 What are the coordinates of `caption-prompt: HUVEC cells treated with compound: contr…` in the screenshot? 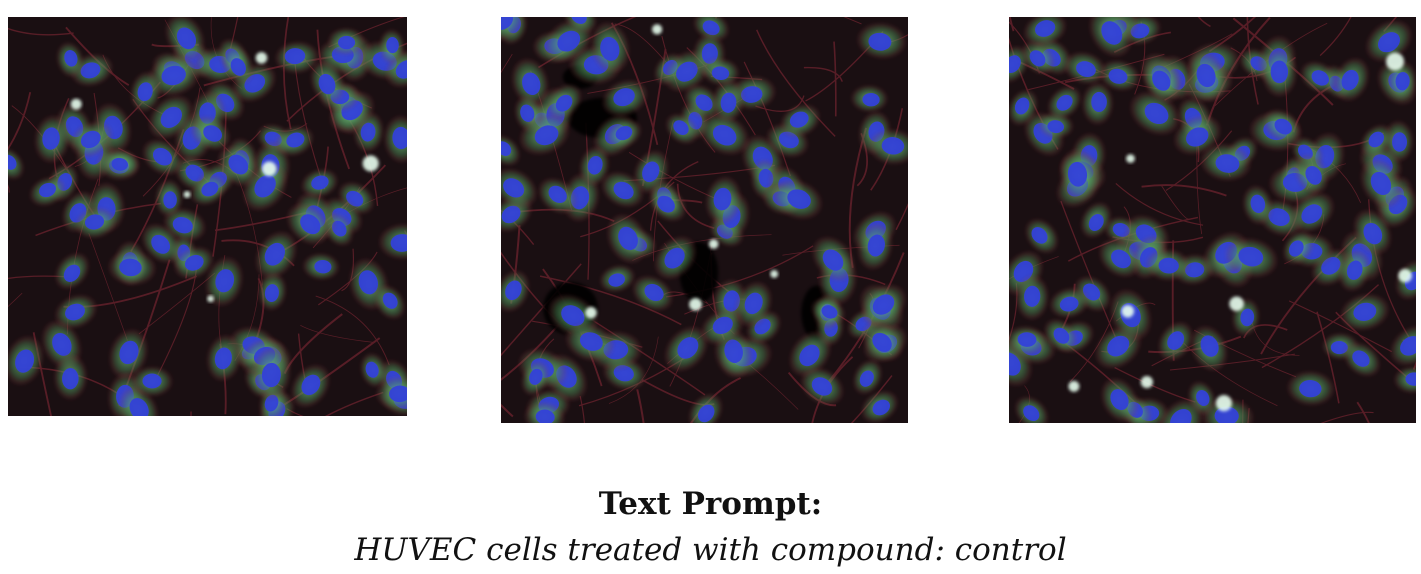 It's located at (710, 550).